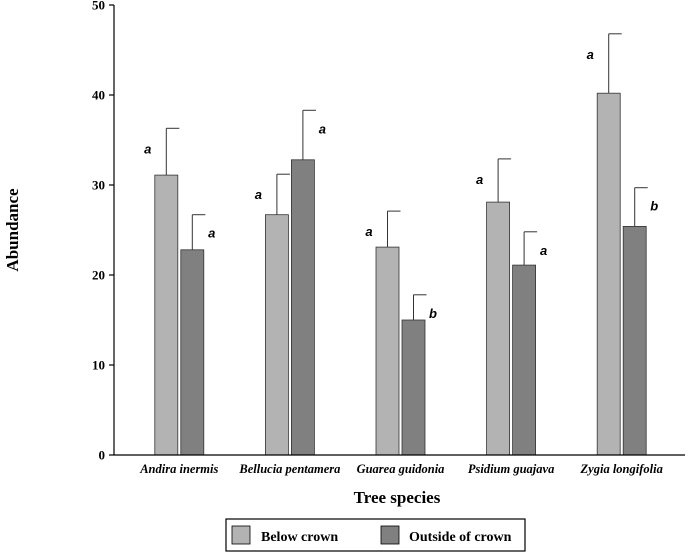 The height and width of the screenshot is (557, 700). I want to click on legend-swatch-outside-crown, so click(390, 535).